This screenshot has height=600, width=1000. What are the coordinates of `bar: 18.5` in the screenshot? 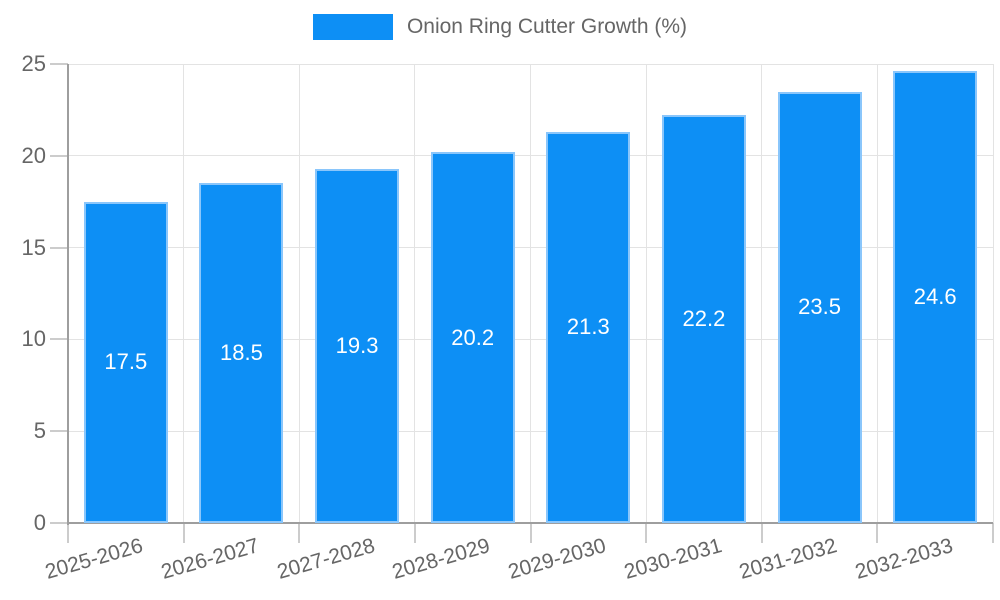 It's located at (241, 353).